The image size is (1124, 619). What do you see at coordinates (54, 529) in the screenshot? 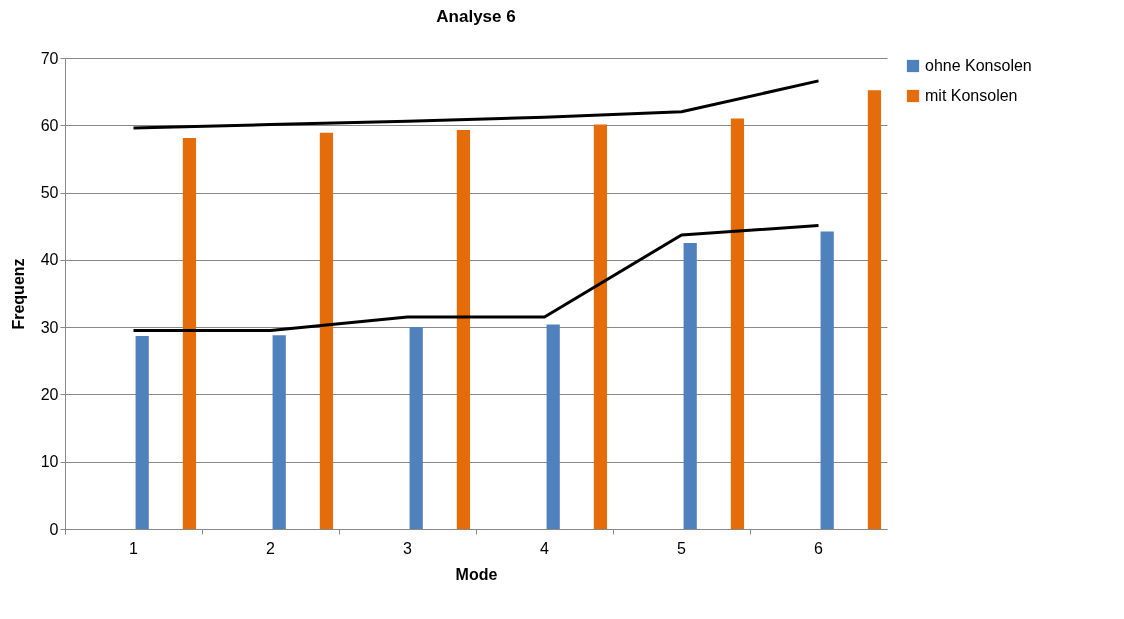
I see `y-tick-label: 0` at bounding box center [54, 529].